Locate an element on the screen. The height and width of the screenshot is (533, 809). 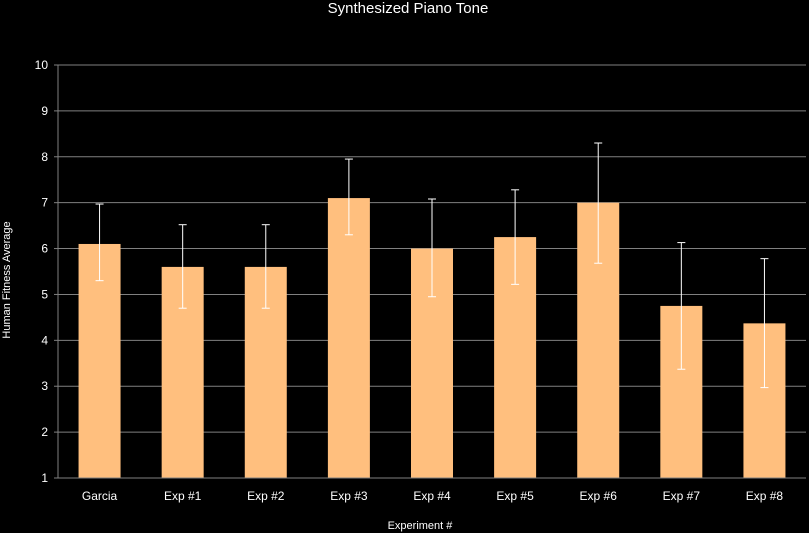
x-tick-label: Exp #2 is located at coordinates (266, 496).